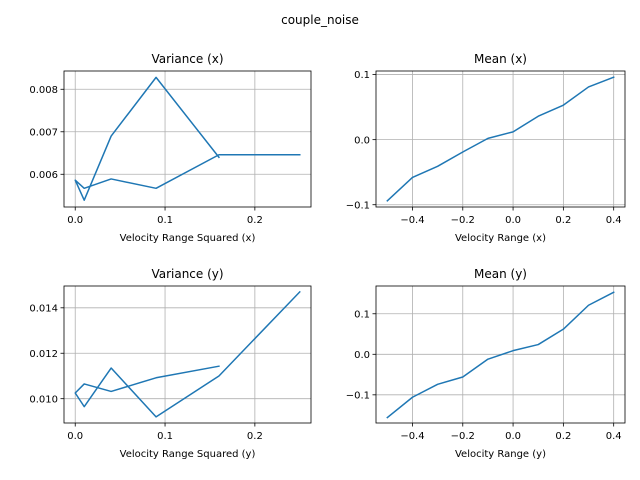 Image resolution: width=640 pixels, height=480 pixels. What do you see at coordinates (187, 274) in the screenshot?
I see `variance-y-title: Variance (y)` at bounding box center [187, 274].